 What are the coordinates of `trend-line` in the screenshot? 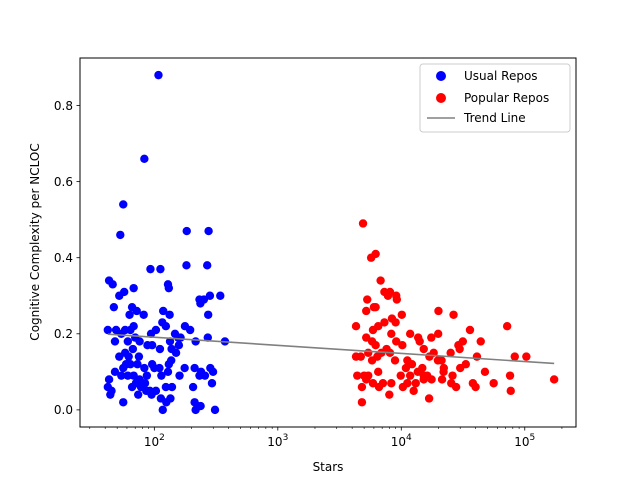 It's located at (331, 349).